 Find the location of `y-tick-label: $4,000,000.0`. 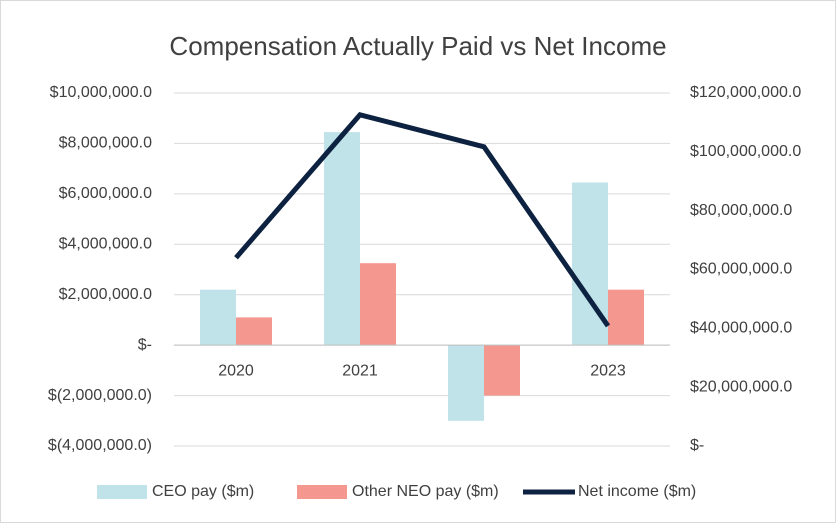

y-tick-label: $4,000,000.0 is located at coordinates (106, 244).